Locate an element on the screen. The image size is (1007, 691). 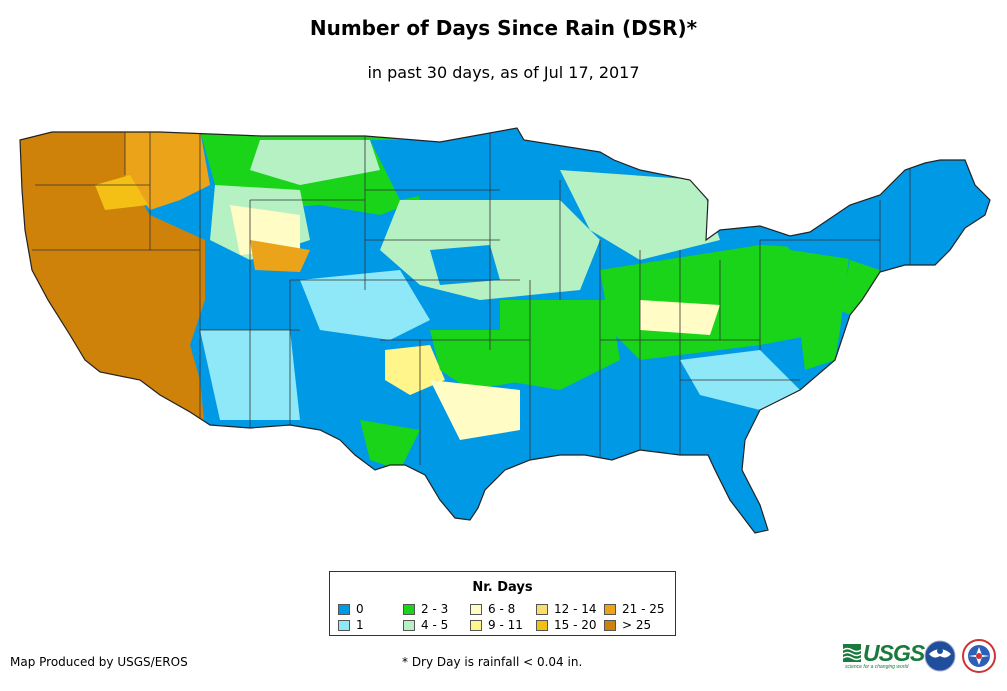
noaa-logo-icon is located at coordinates (940, 656).